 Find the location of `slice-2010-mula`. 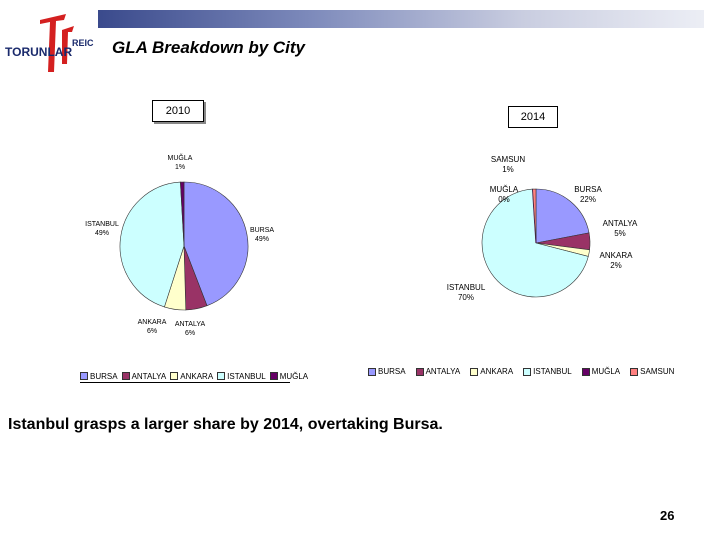

slice-2010-mula is located at coordinates (182, 214).